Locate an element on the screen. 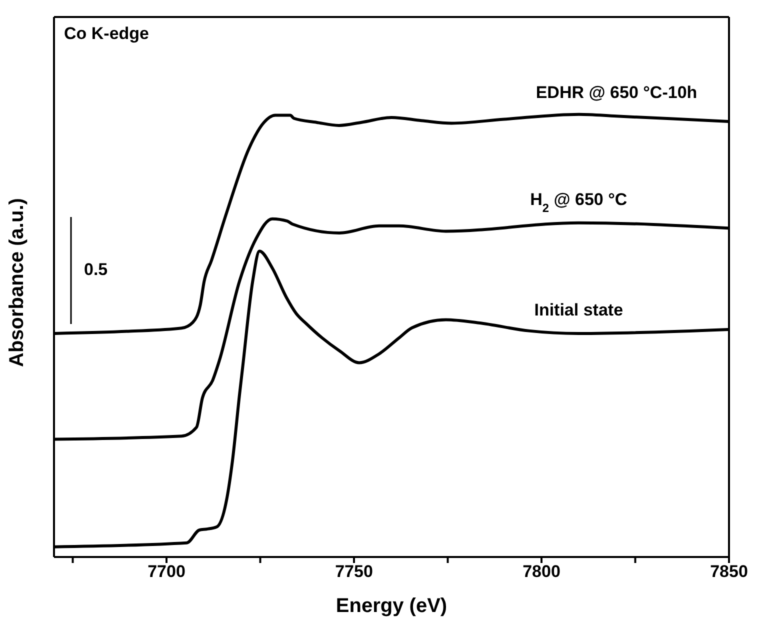 The image size is (758, 628). series-label: Initial state is located at coordinates (579, 310).